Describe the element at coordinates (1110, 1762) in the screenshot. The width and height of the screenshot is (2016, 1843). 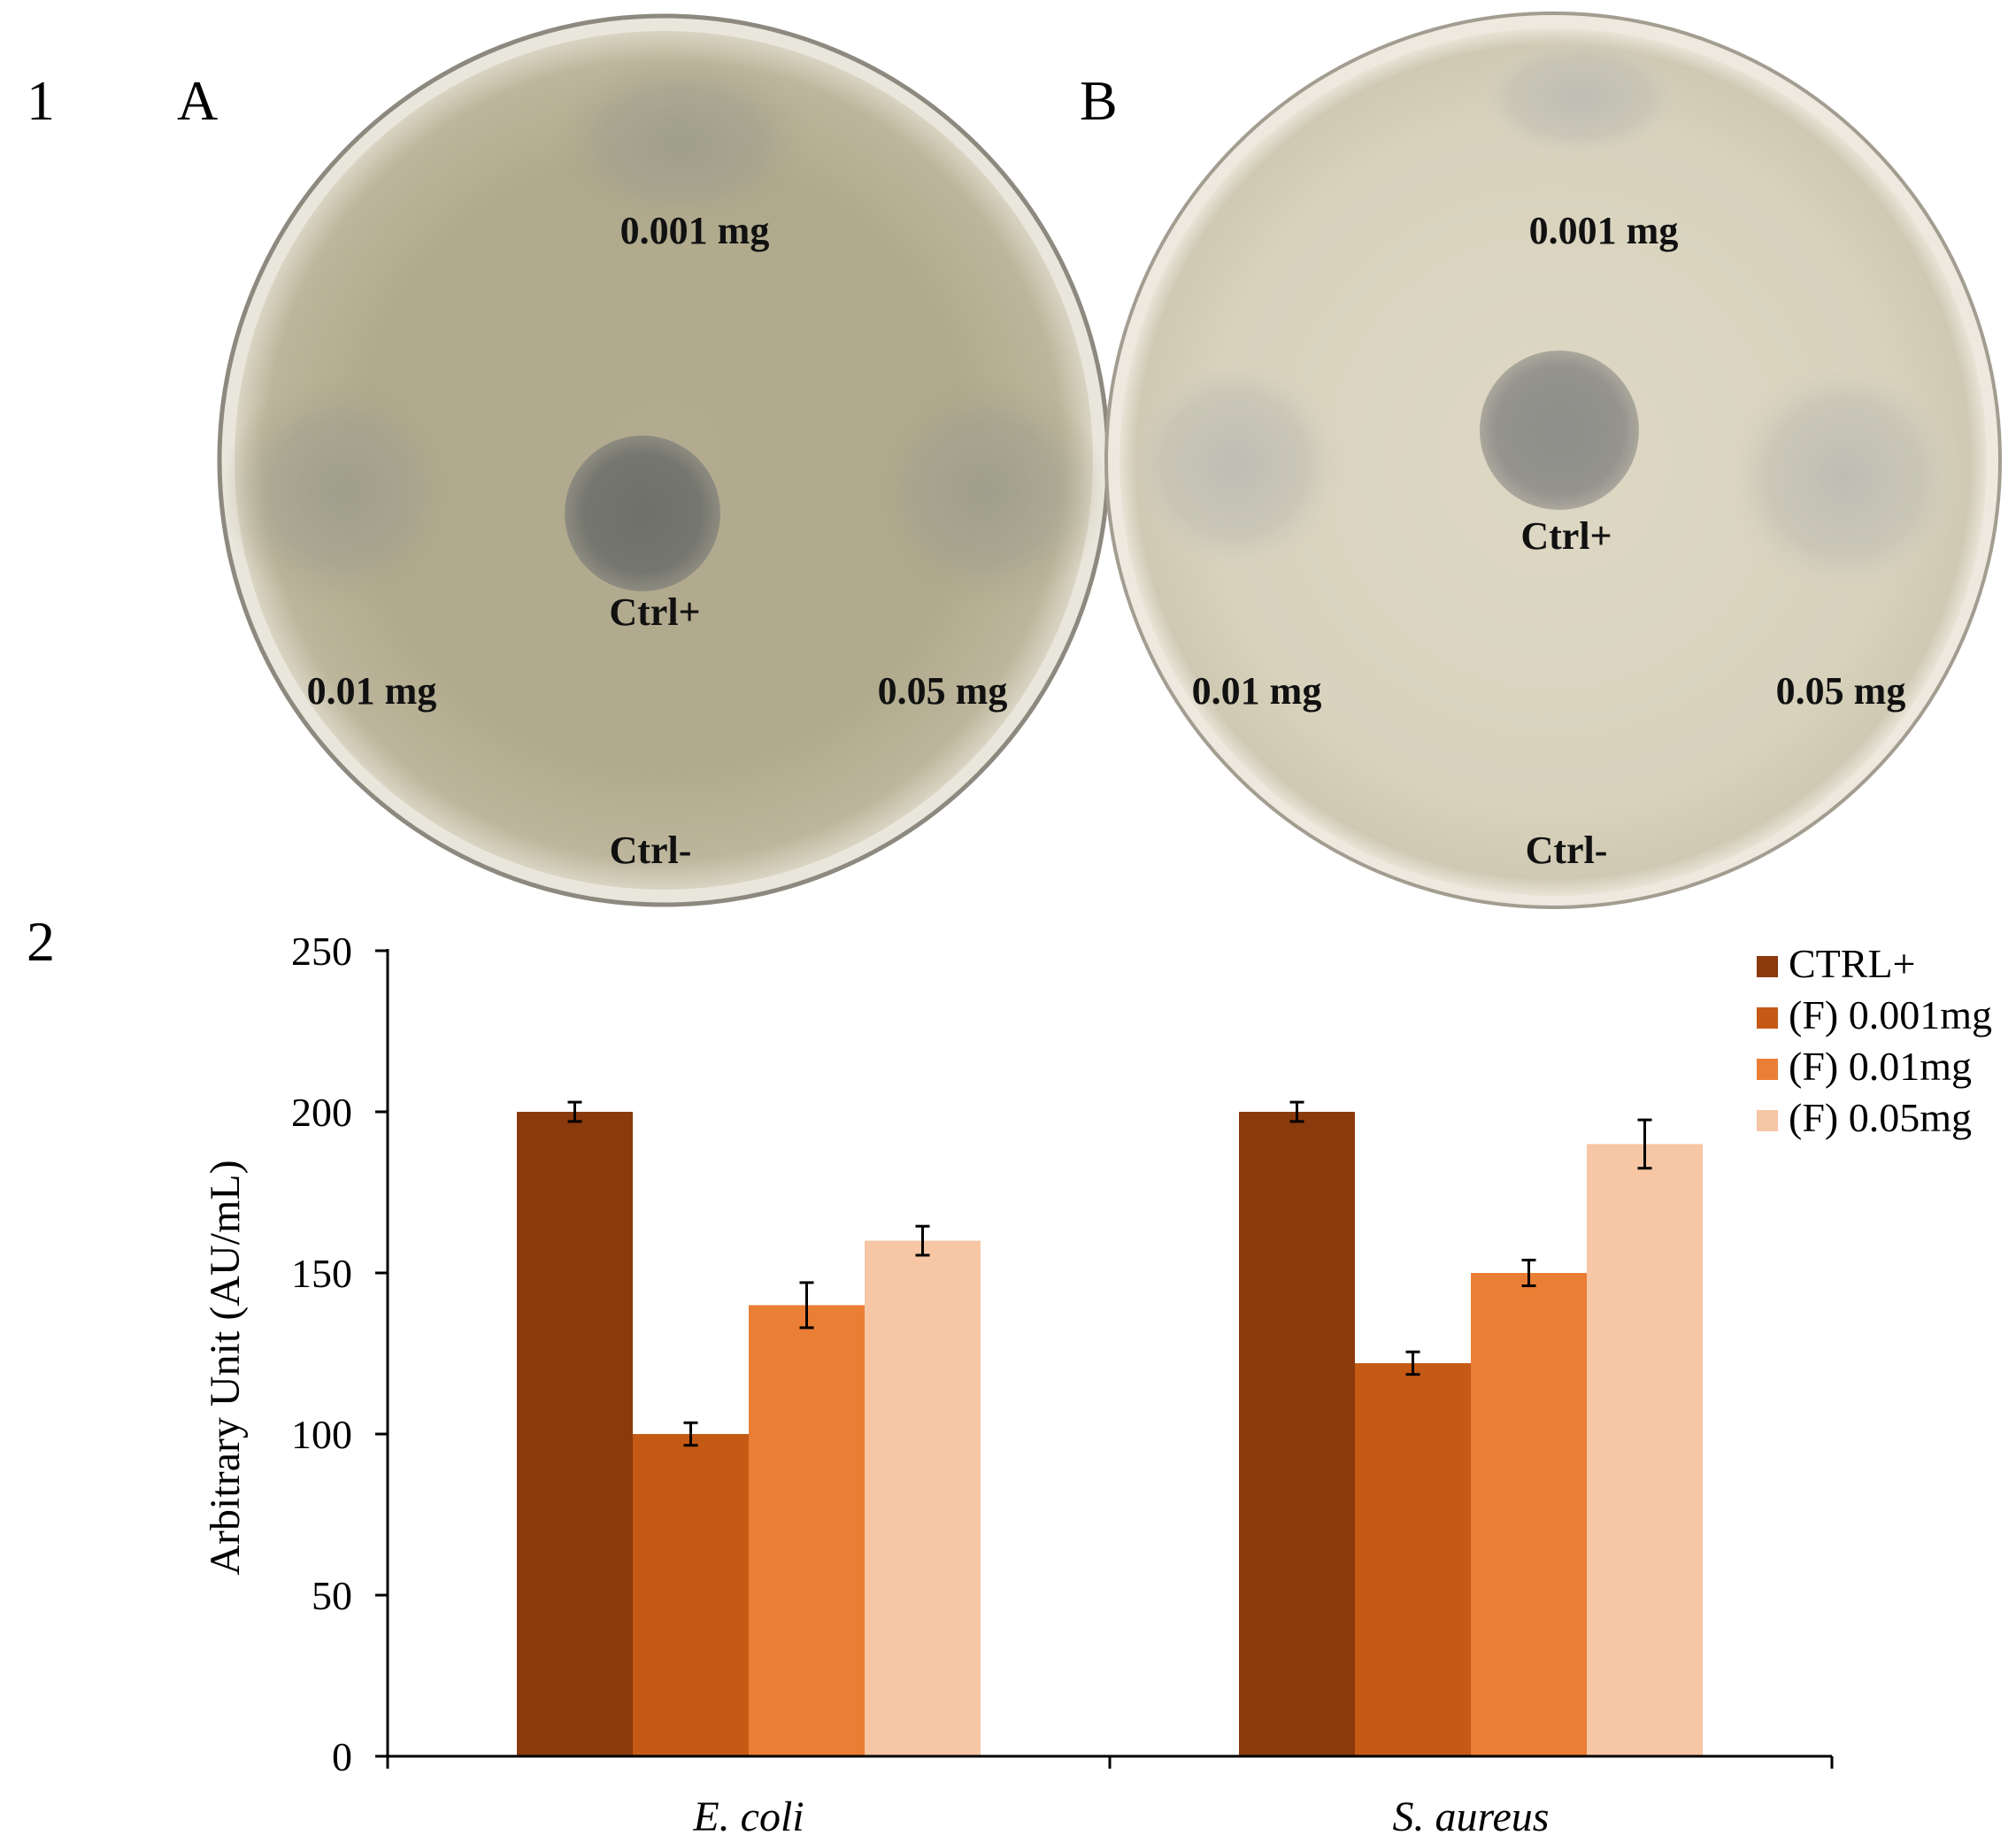
I see `x-axis-ticks` at that location.